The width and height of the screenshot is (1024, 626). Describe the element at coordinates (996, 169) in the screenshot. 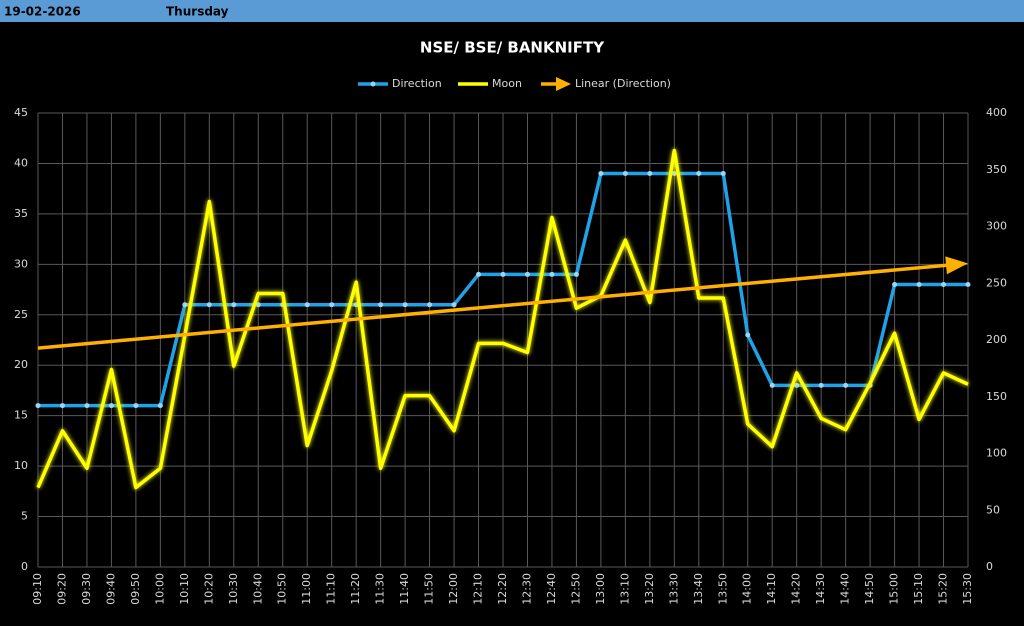

I see `y2-tick-label: 350` at that location.